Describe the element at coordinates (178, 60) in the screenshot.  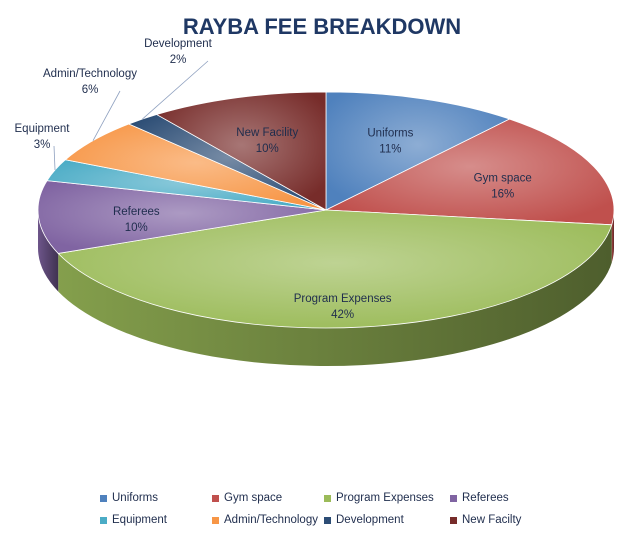
I see `slice-value-label: 2%` at that location.